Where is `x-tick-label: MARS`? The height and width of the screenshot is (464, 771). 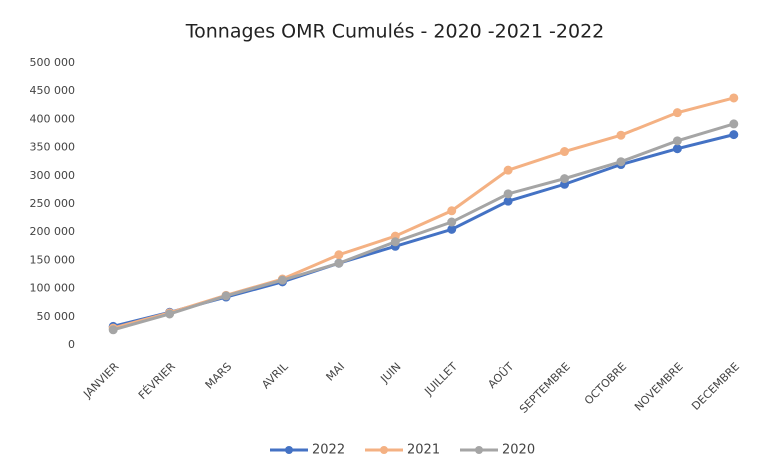 x-tick-label: MARS is located at coordinates (219, 376).